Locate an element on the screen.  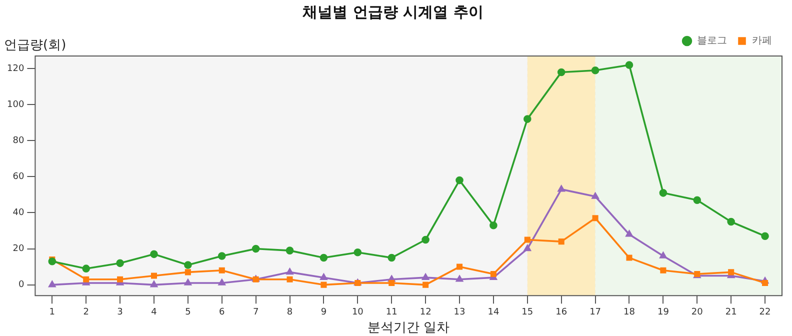
y-tick-label: 80 is located at coordinates (18, 141).